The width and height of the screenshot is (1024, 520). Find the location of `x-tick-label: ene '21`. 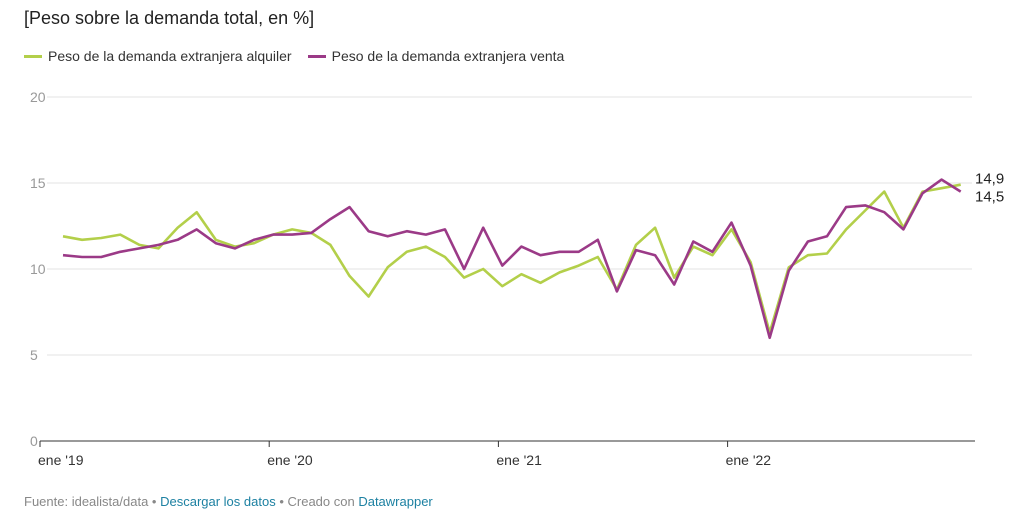

x-tick-label: ene '21 is located at coordinates (519, 460).